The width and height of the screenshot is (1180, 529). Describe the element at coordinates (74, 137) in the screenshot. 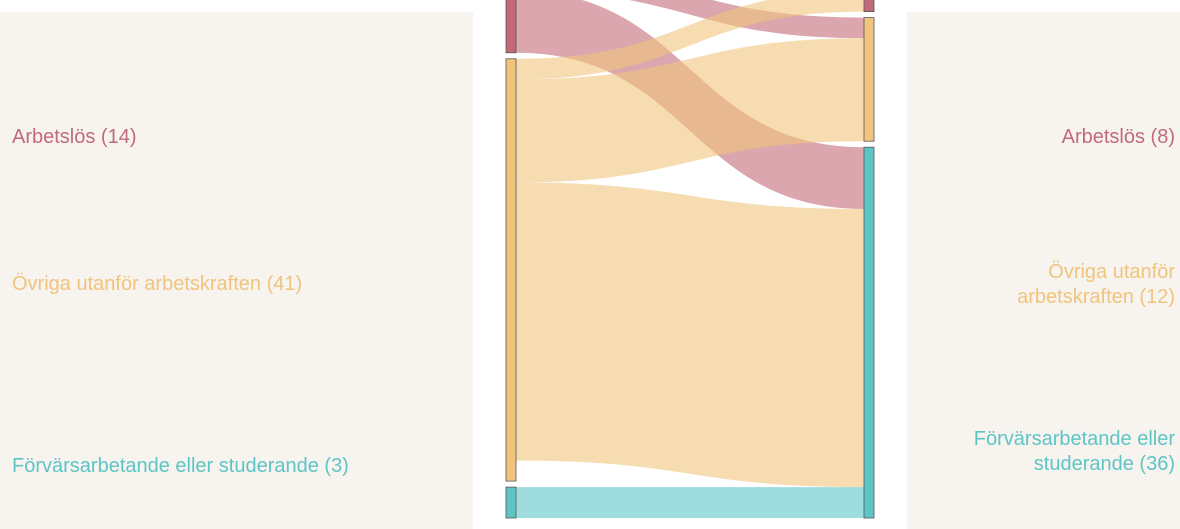

I see `node-label: Arbetslös (14)` at that location.